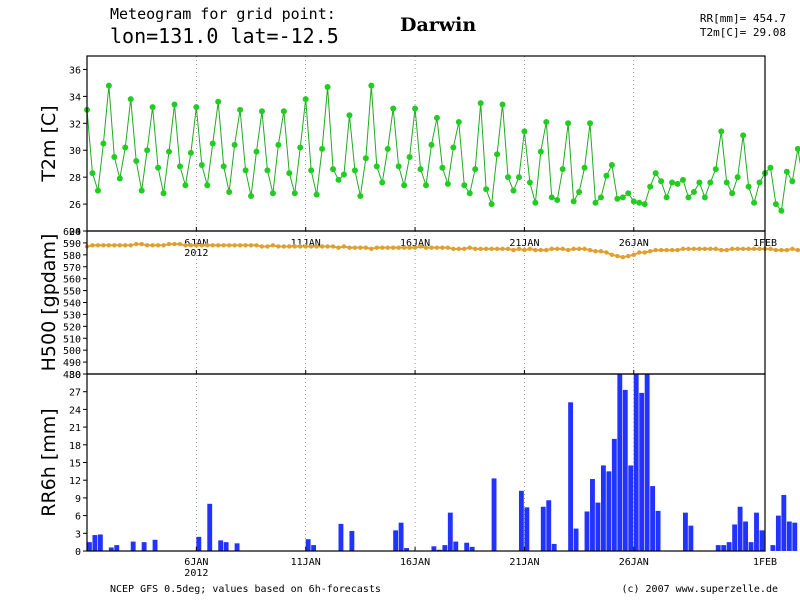 The image size is (800, 600). I want to click on y-tick-label: 27, so click(75, 393).